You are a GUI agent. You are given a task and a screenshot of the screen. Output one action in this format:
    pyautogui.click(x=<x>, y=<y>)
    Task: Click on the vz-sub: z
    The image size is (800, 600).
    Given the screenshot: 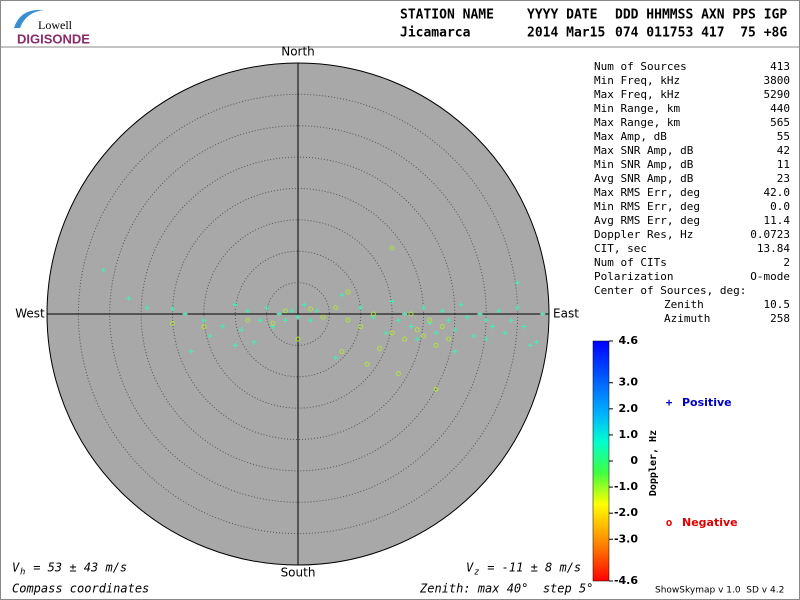 What is the action you would take?
    pyautogui.click(x=476, y=573)
    